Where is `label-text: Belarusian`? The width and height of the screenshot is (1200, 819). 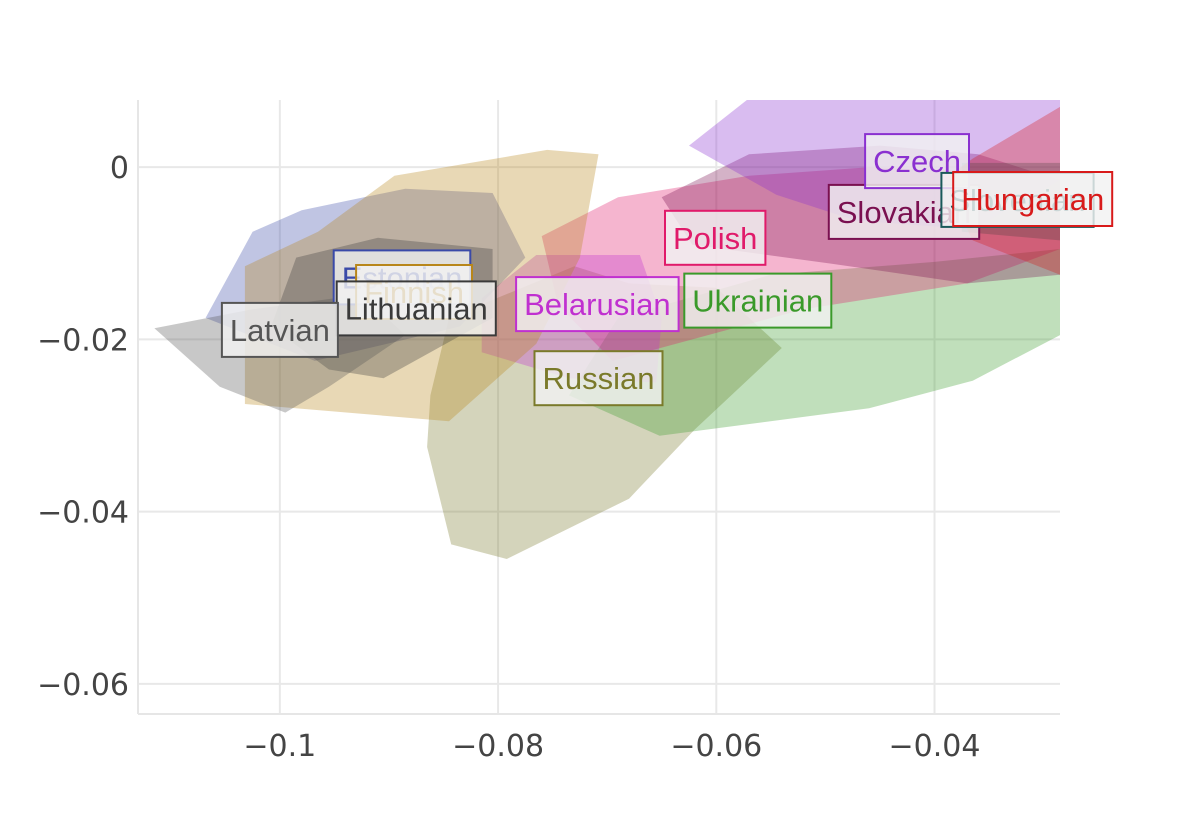 label-text: Belarusian is located at coordinates (597, 304).